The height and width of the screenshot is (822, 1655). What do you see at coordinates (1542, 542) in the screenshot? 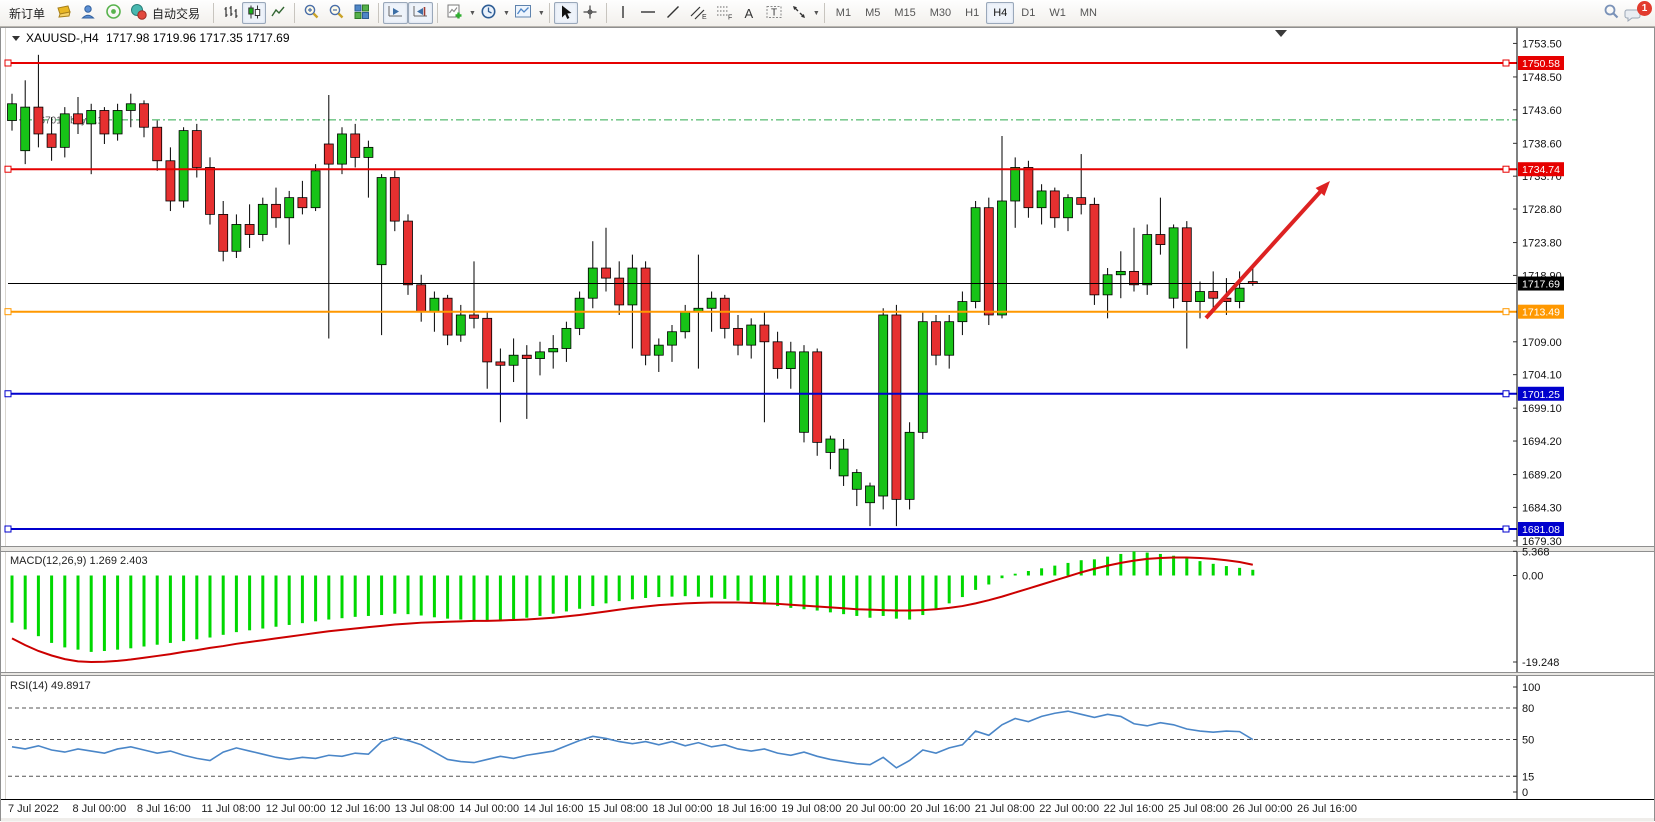
I see `price-tick-label: 1679.30` at bounding box center [1542, 542].